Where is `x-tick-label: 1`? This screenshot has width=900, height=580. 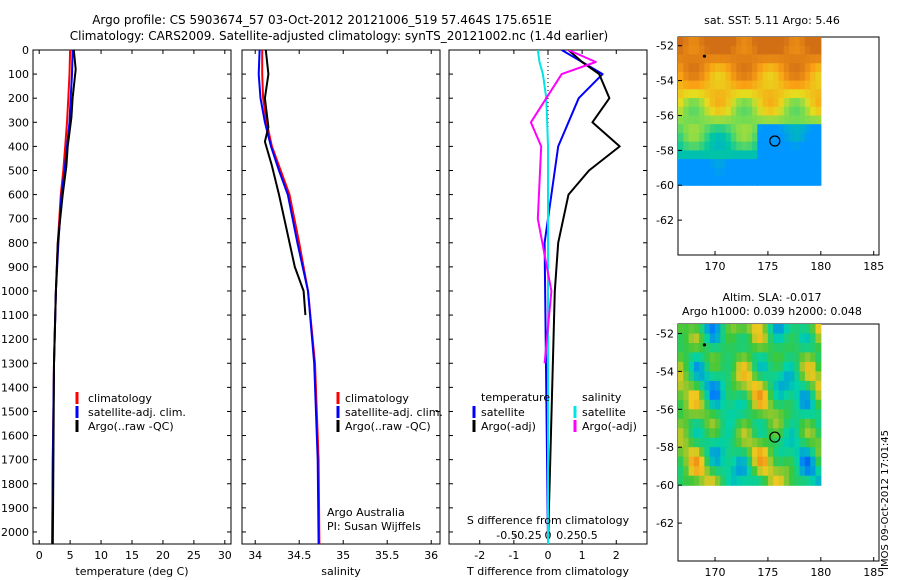
x-tick-label: 1 is located at coordinates (582, 555).